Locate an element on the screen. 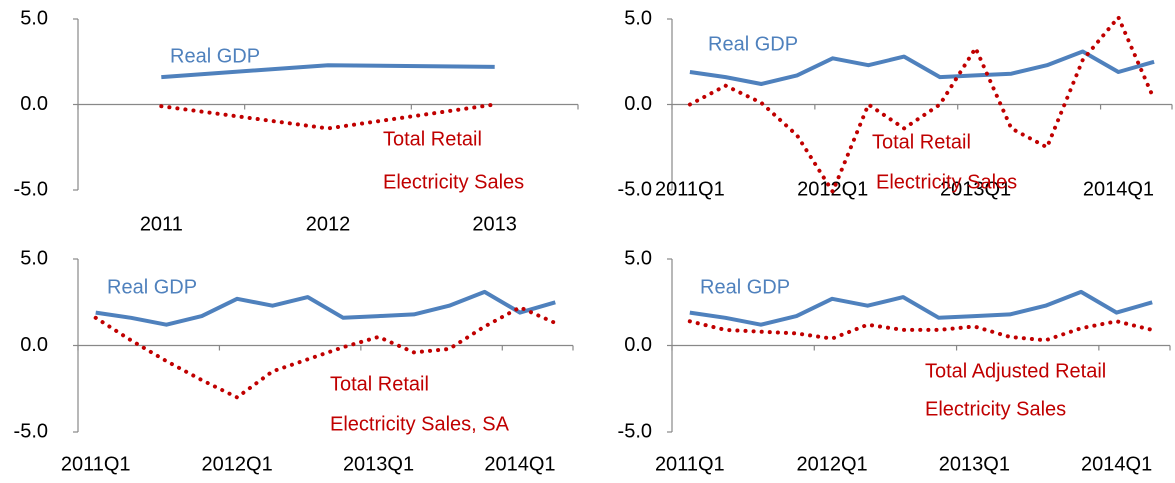 The height and width of the screenshot is (483, 1175). series-label: Electricity Sales, SA is located at coordinates (420, 424).